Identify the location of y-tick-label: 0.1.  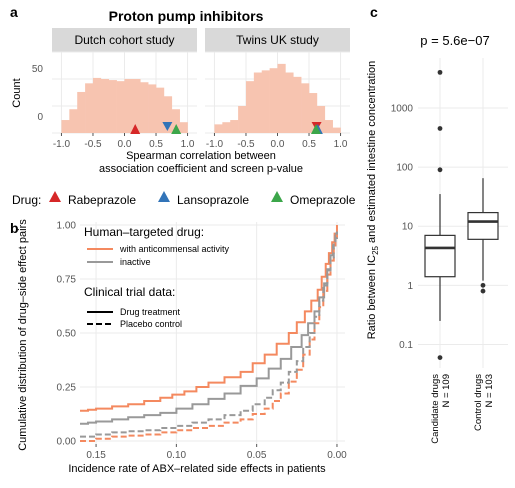
(406, 345).